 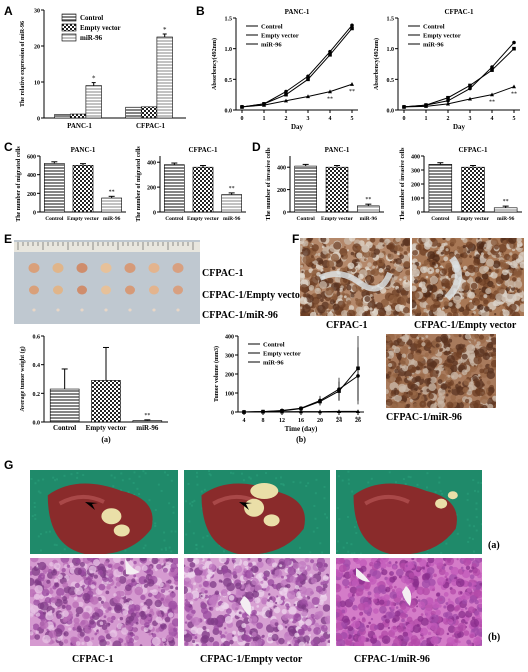 I want to click on tumor-nodule, so click(x=441, y=503).